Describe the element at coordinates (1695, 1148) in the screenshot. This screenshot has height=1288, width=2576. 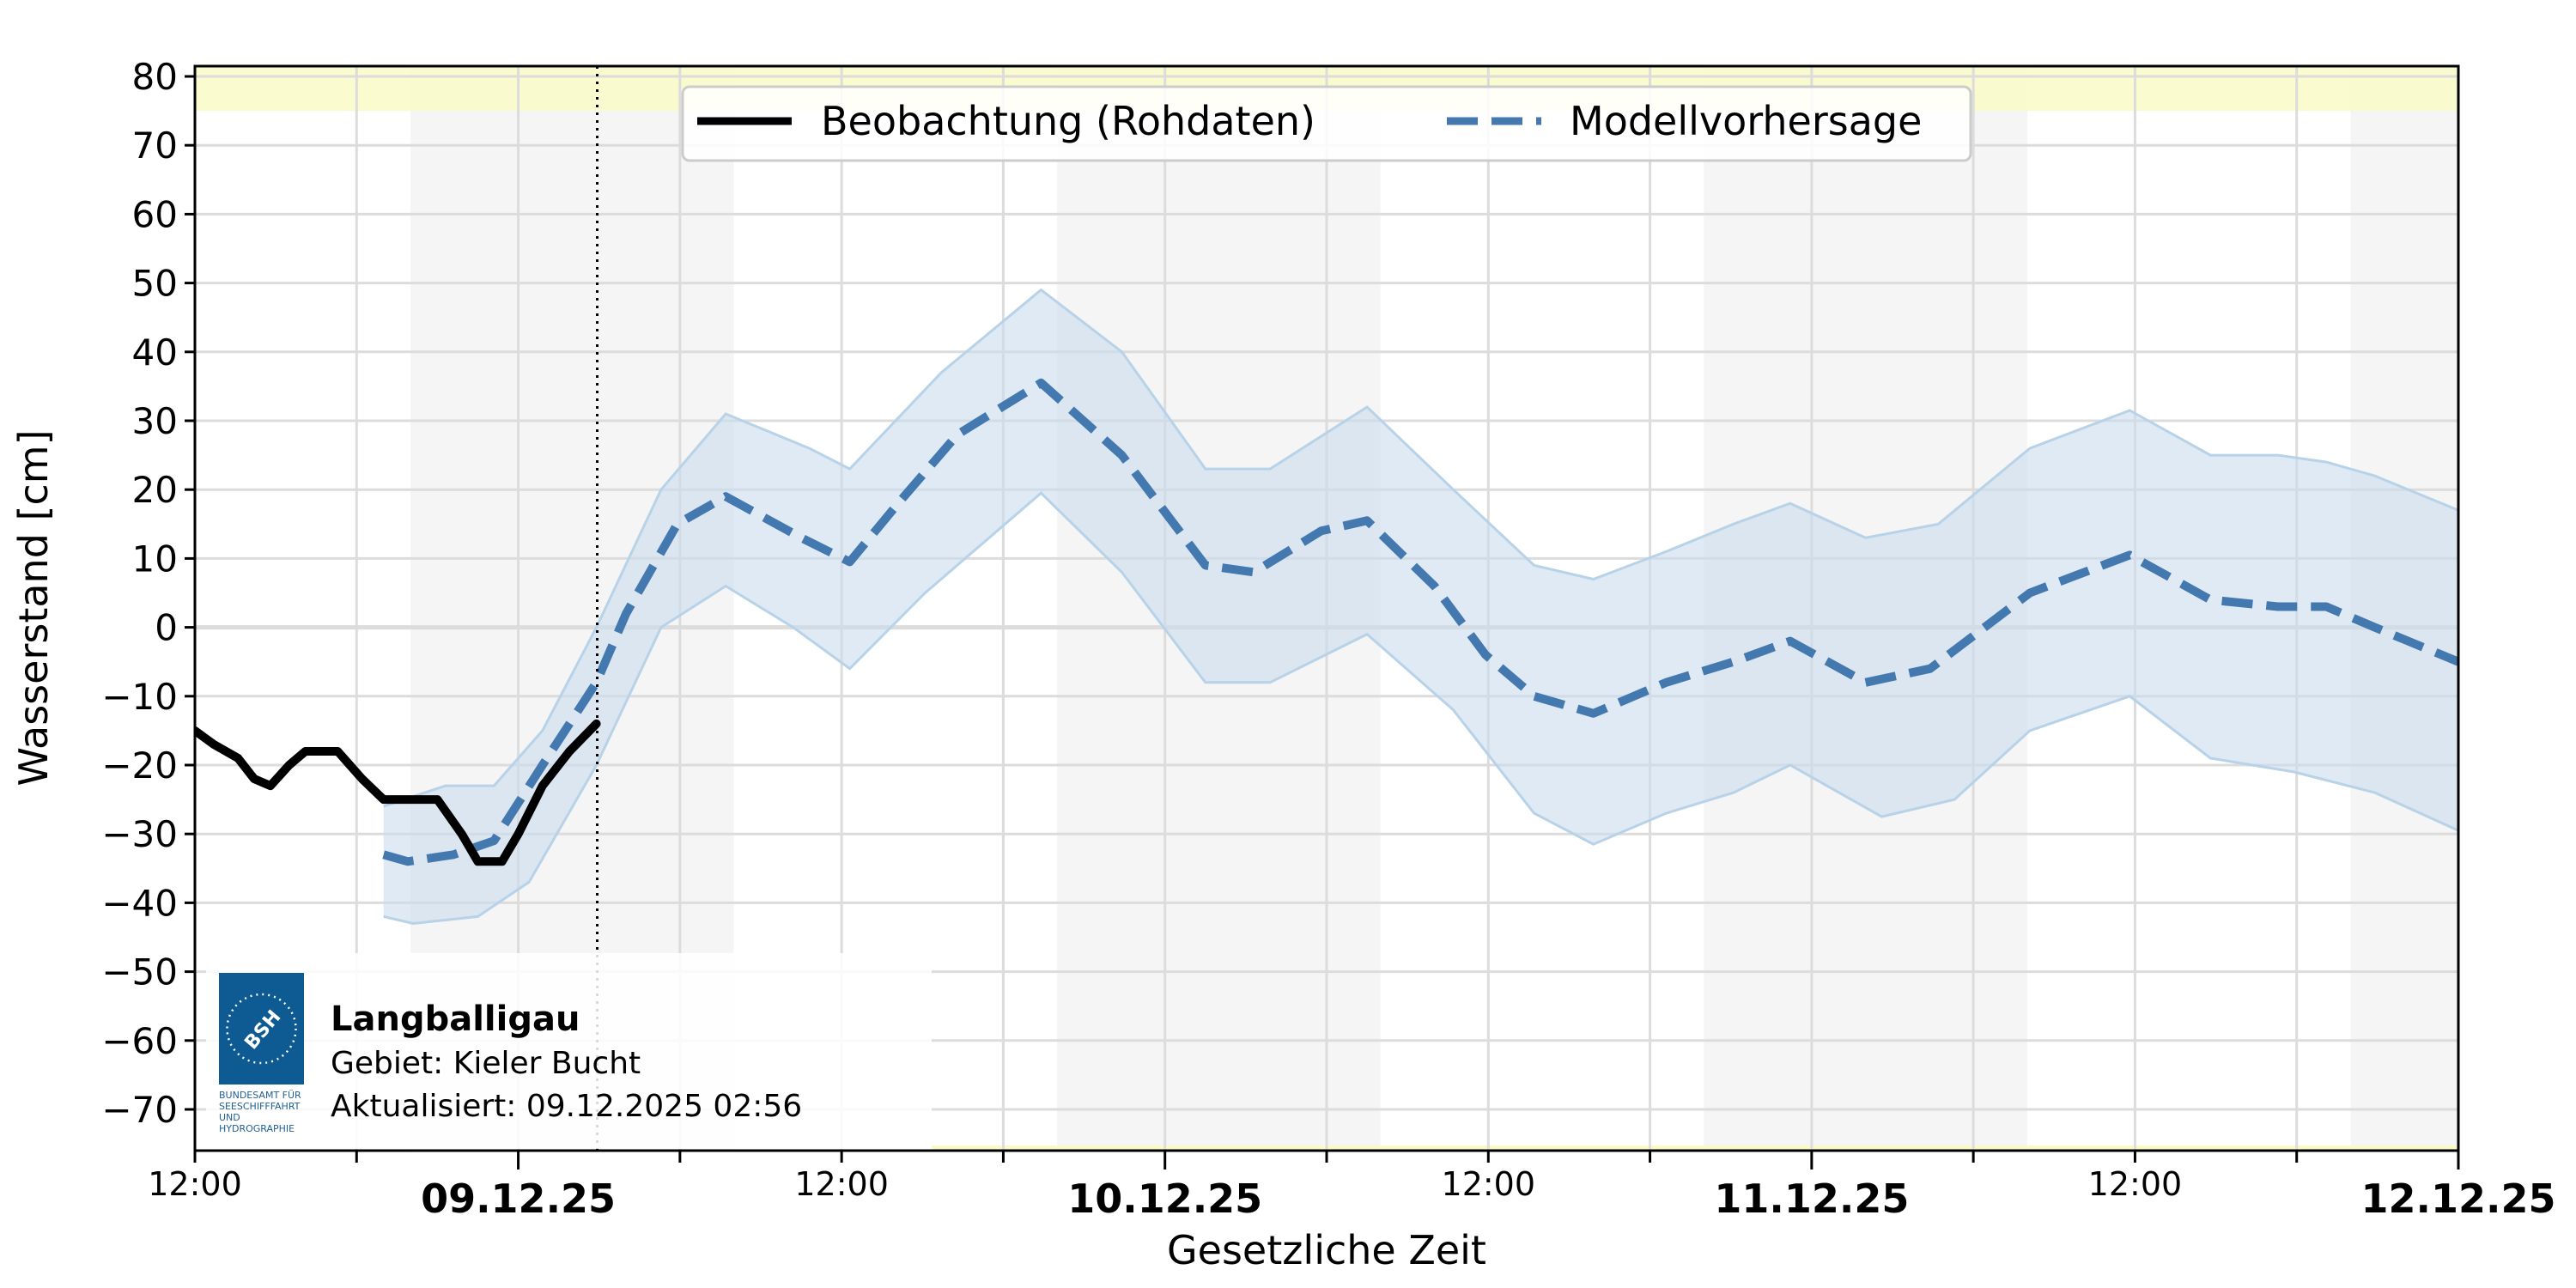
I see `warning-band-bottom` at that location.